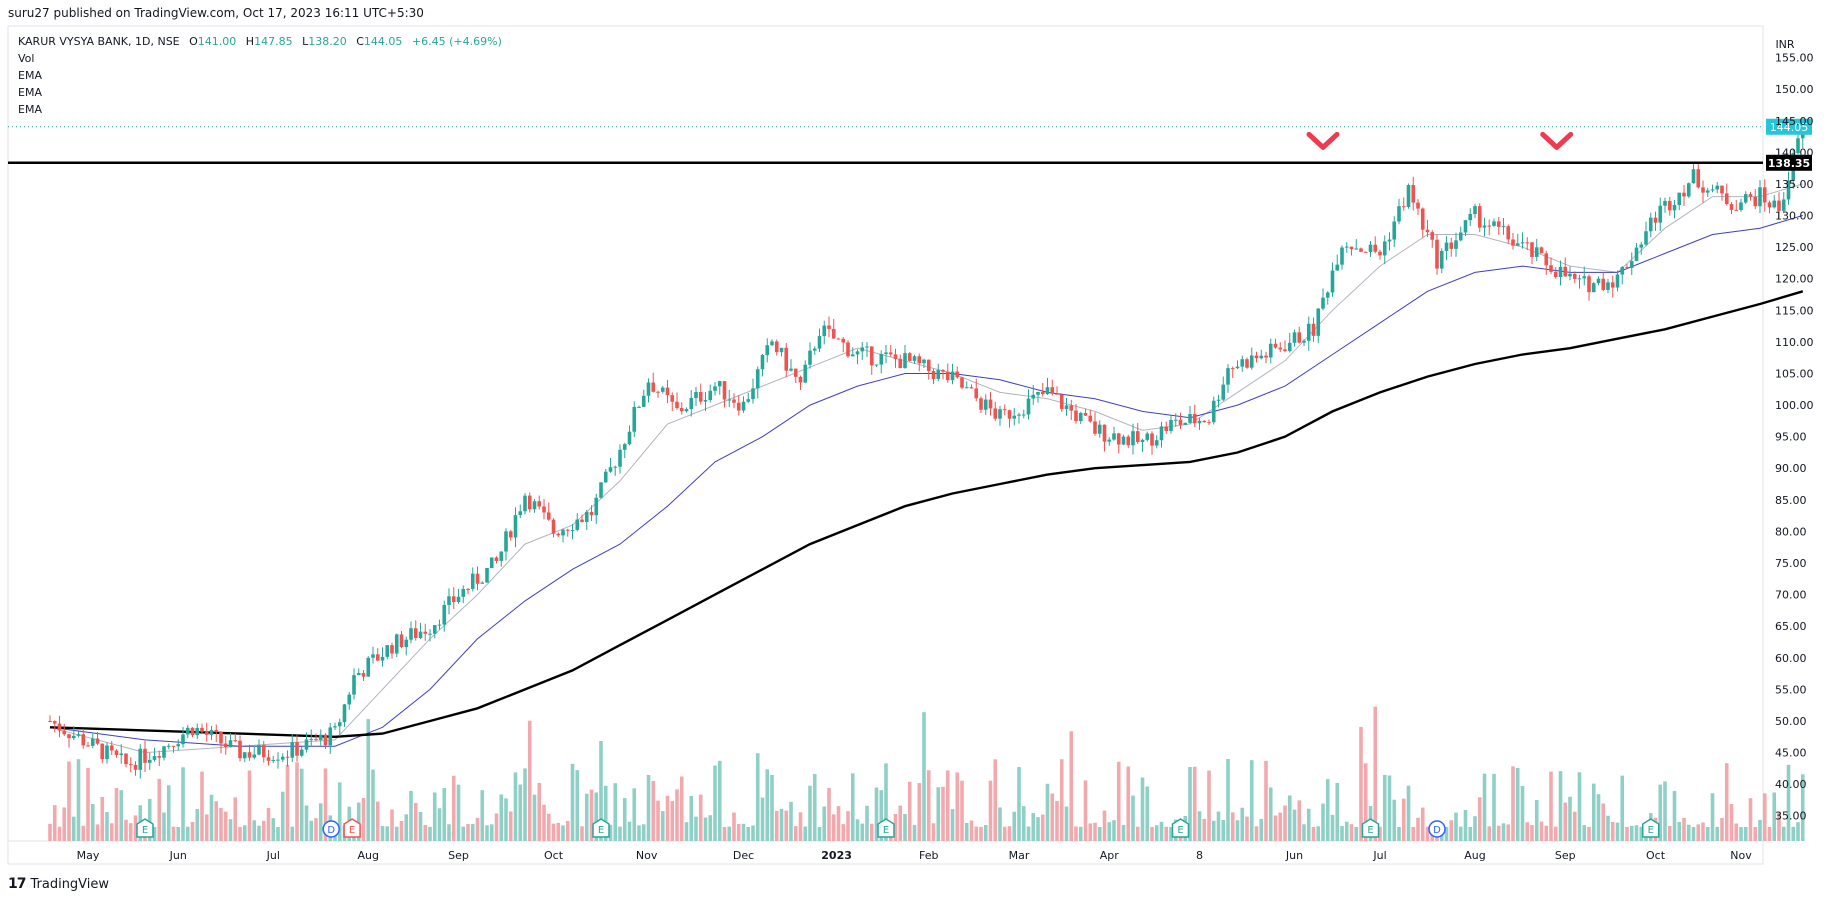  What do you see at coordinates (331, 829) in the screenshot?
I see `dividend-marker` at bounding box center [331, 829].